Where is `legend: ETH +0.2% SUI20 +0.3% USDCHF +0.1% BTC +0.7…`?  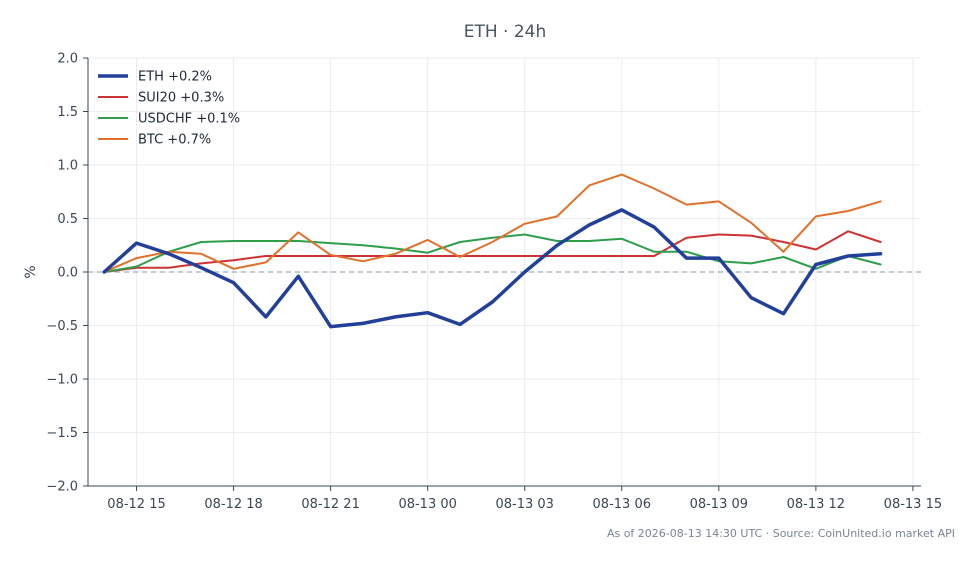 legend: ETH +0.2% SUI20 +0.3% USDCHF +0.1% BTC +0.7… is located at coordinates (169, 109).